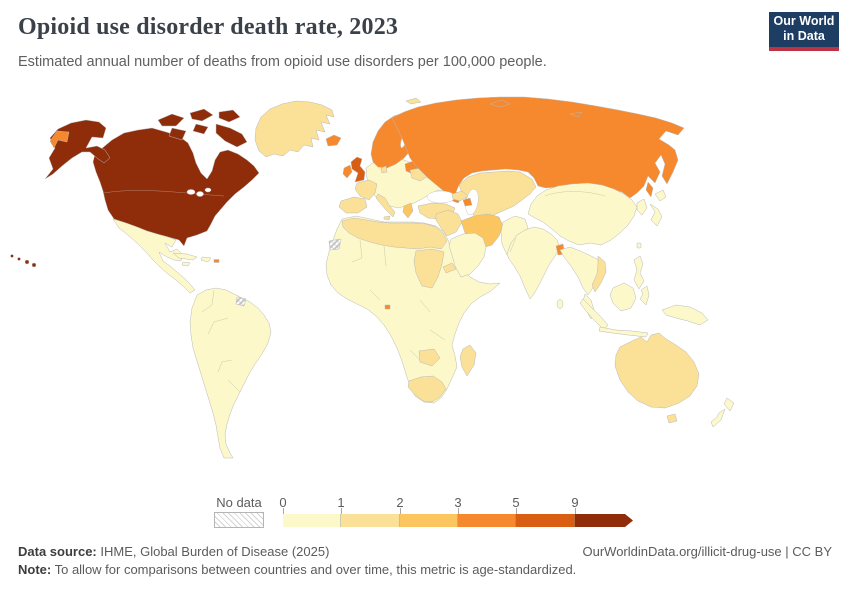 The width and height of the screenshot is (850, 600). Describe the element at coordinates (467, 255) in the screenshot. I see `arabian-peninsula` at that location.